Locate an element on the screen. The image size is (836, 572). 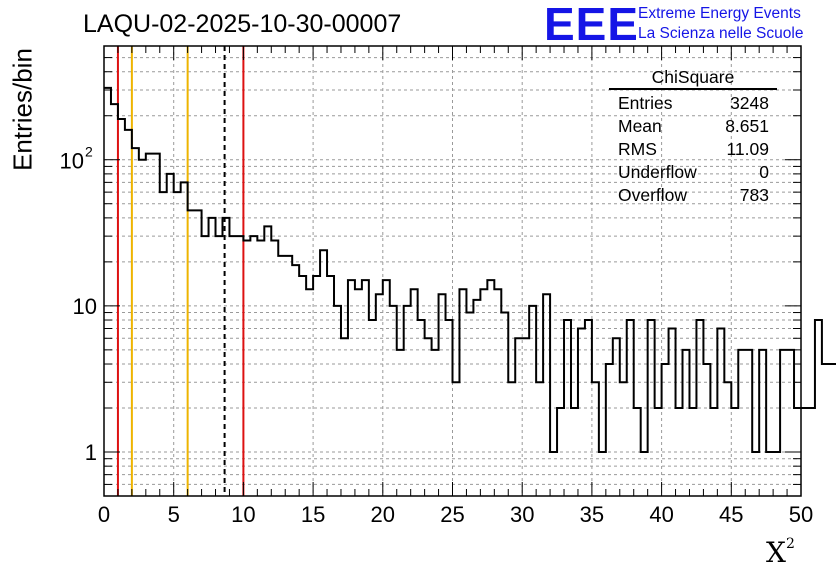
y-tick-label: 1 is located at coordinates (91, 452).